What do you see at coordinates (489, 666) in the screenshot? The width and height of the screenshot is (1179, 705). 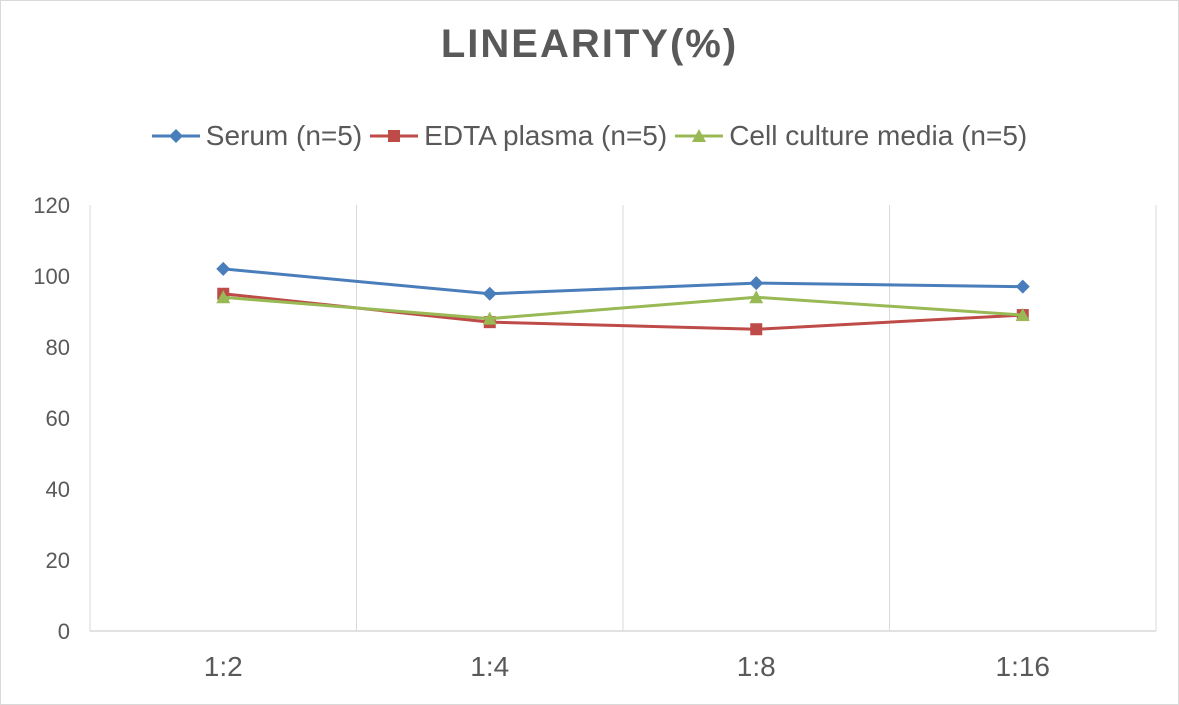 I see `x-tick-label: 1:4` at bounding box center [489, 666].